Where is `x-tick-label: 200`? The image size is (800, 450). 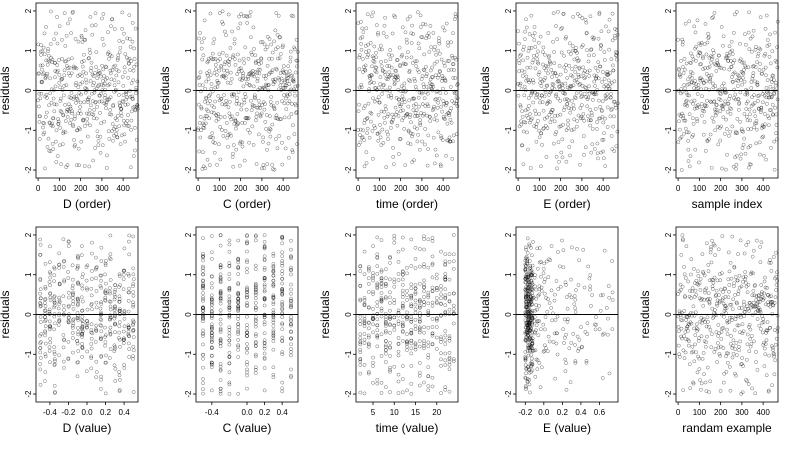 x-tick-label: 200 is located at coordinates (81, 188).